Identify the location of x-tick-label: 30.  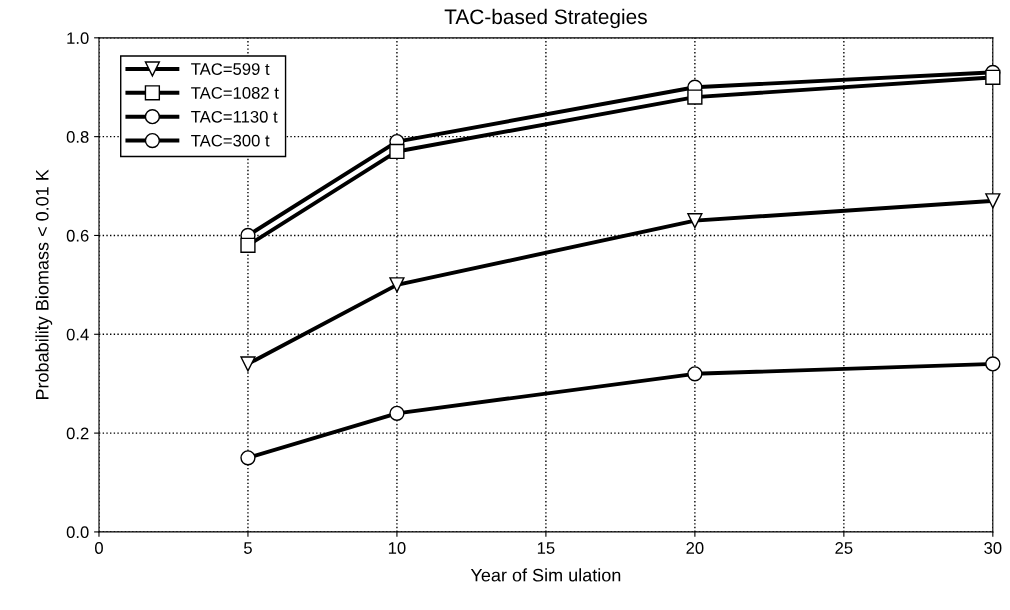
(993, 548).